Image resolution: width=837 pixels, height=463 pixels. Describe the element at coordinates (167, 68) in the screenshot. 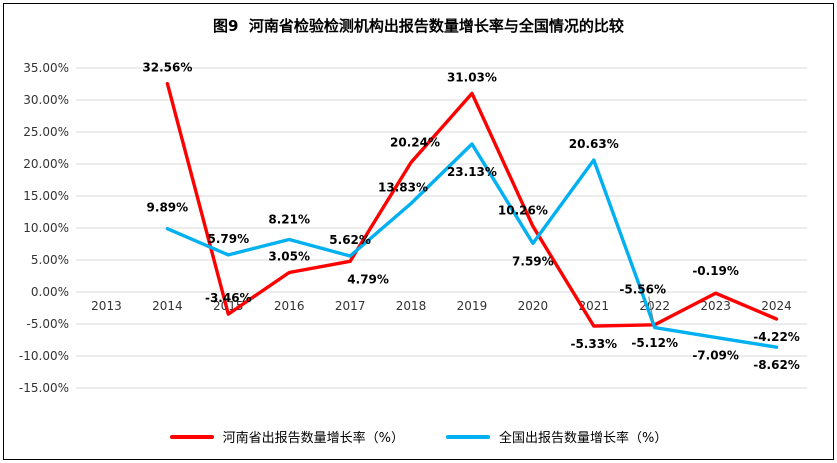

I see `svg-text: 32.56%` at that location.